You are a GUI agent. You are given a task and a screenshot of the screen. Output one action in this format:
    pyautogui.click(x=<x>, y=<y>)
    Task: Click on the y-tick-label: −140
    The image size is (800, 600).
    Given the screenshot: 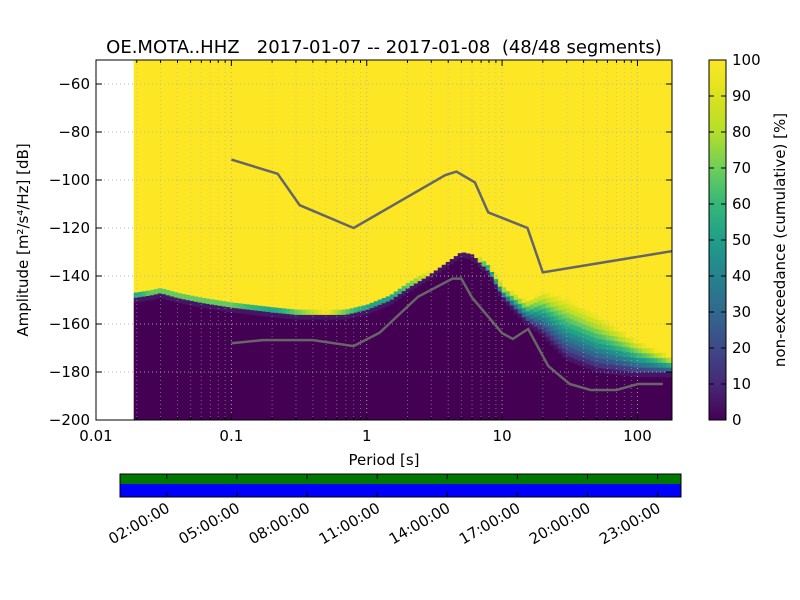 What is the action you would take?
    pyautogui.click(x=69, y=276)
    